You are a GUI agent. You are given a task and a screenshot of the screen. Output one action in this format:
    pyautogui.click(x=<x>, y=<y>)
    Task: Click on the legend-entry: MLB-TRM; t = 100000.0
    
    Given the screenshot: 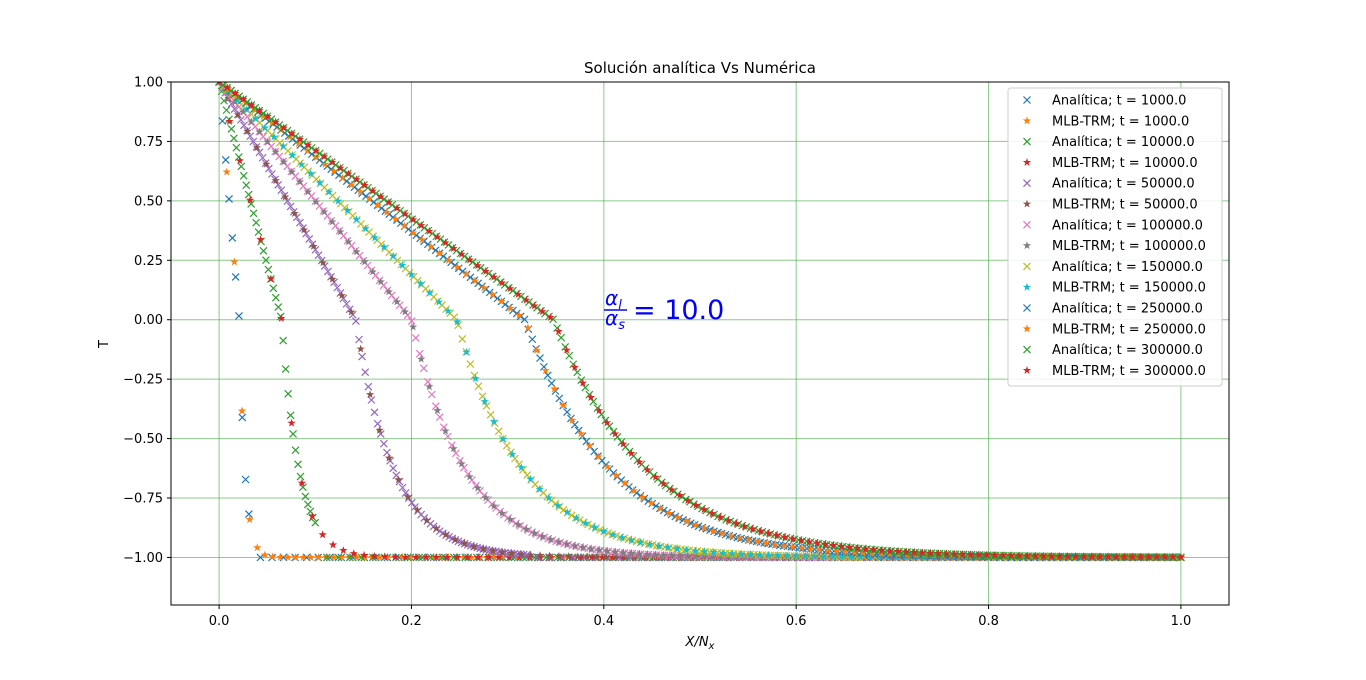 What is the action you would take?
    pyautogui.click(x=1129, y=246)
    